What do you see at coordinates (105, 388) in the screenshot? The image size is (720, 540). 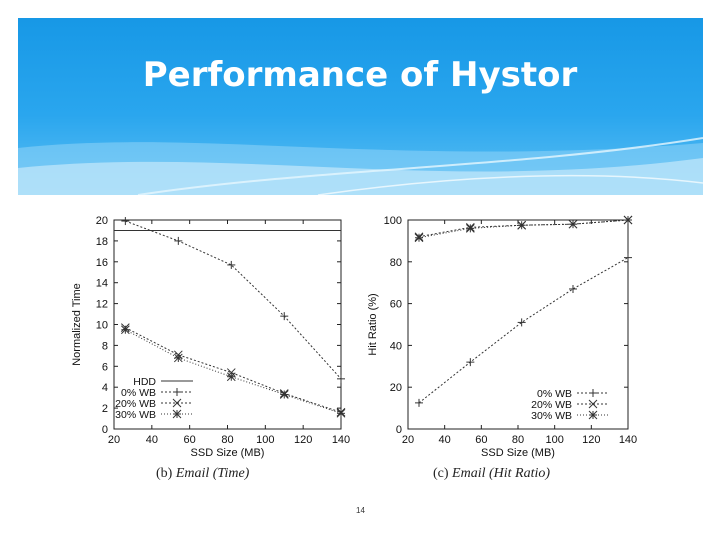 I see `y-tick-label: 4` at bounding box center [105, 388].